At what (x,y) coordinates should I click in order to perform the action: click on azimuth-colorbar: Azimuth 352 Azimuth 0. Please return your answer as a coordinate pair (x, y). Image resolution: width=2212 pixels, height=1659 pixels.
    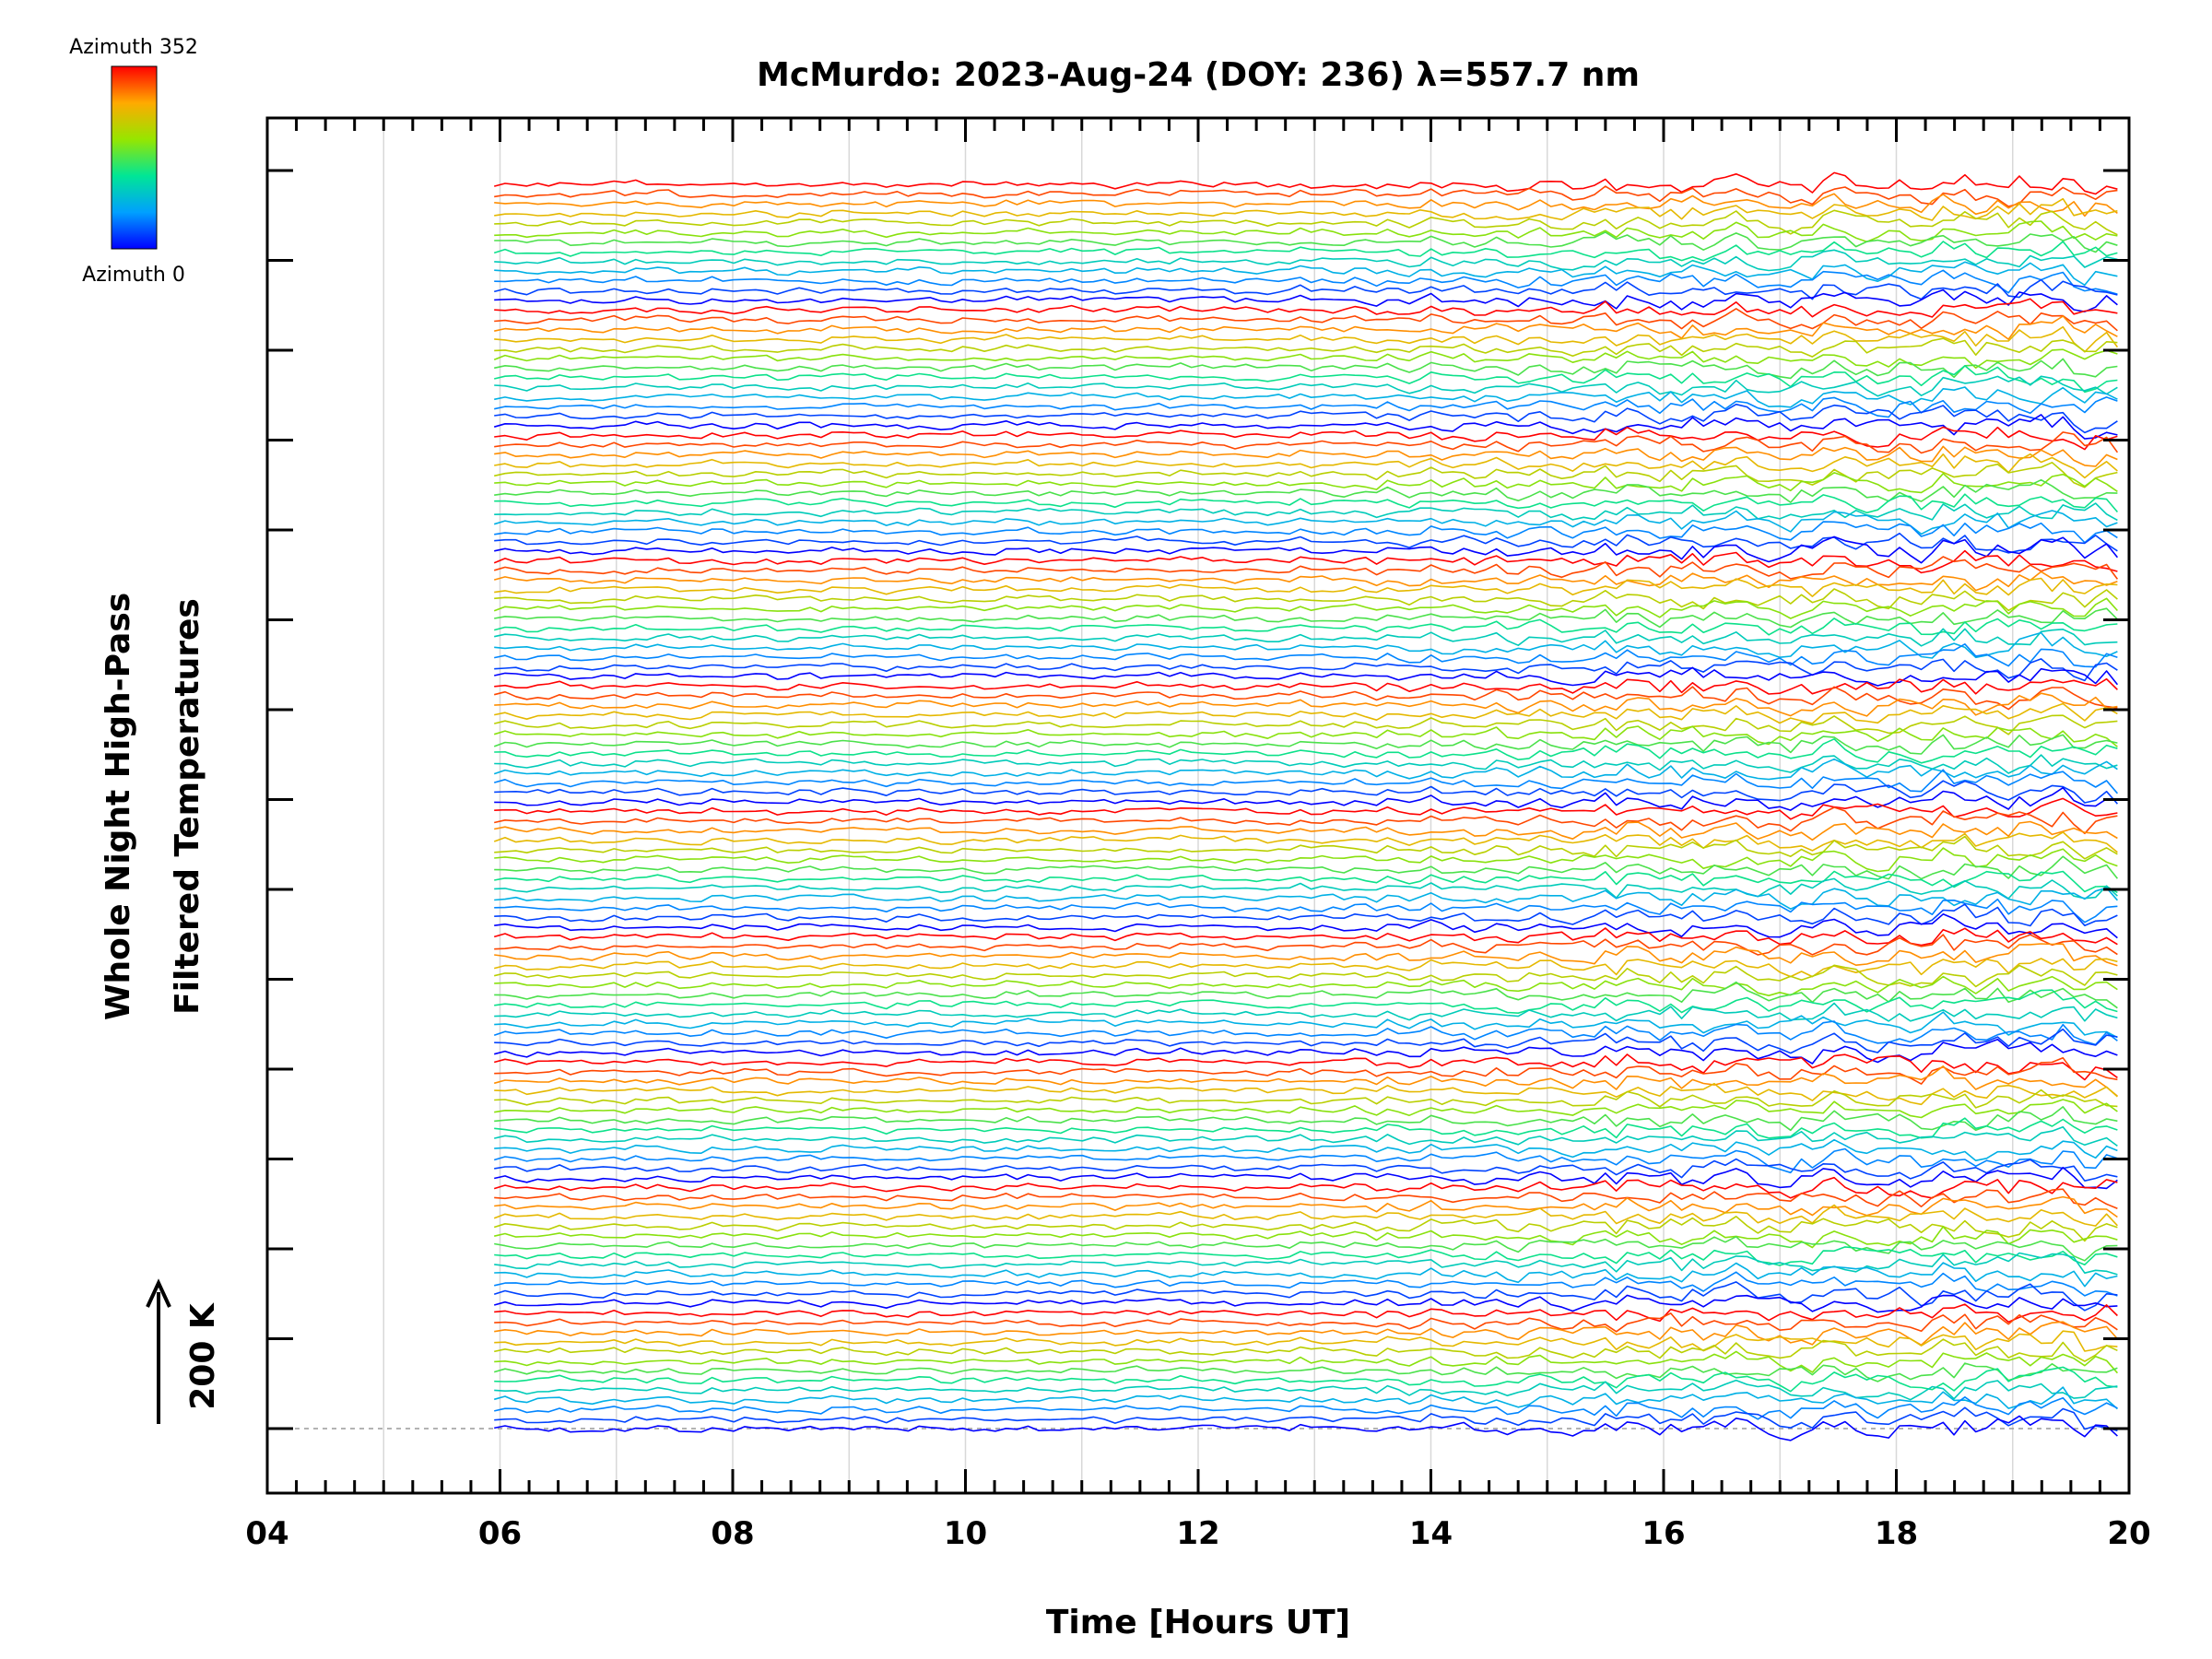
    Looking at the image, I should click on (133, 161).